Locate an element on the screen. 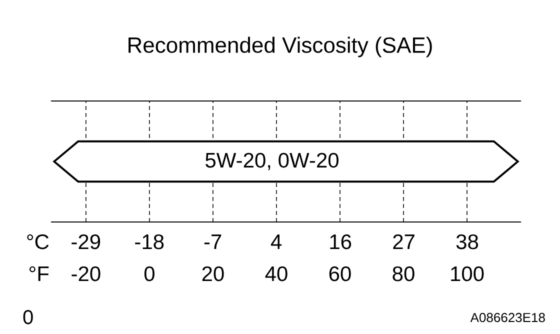 The height and width of the screenshot is (334, 560). x-tick-label: -20 is located at coordinates (86, 274).